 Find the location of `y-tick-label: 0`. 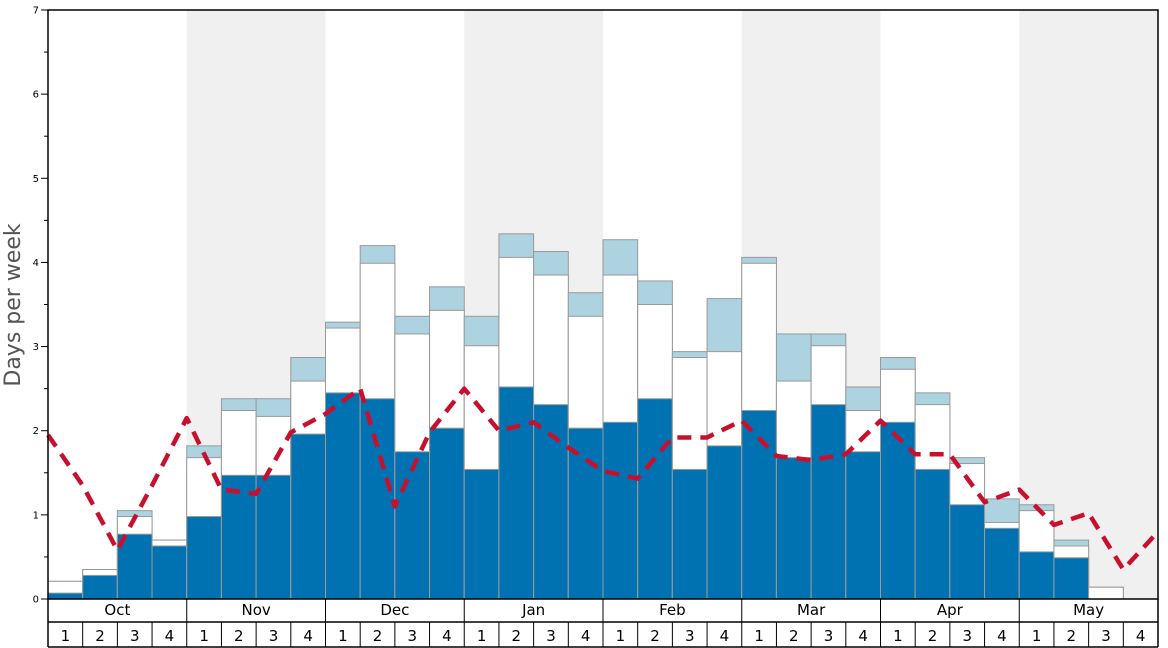

y-tick-label: 0 is located at coordinates (36, 600).